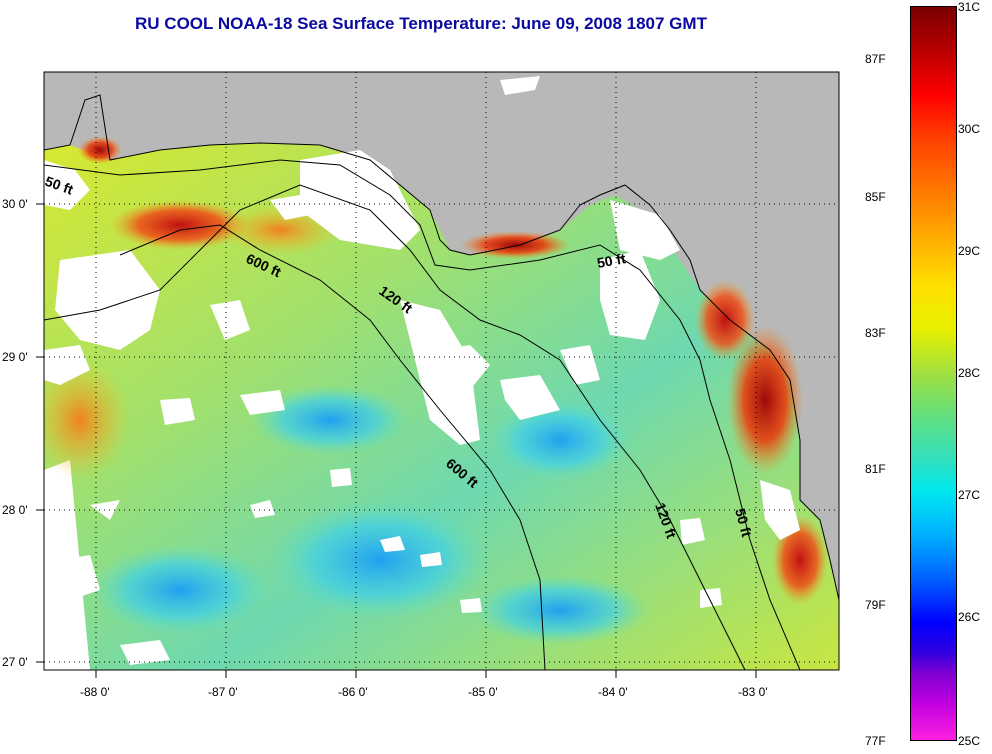 The image size is (992, 754). What do you see at coordinates (875, 741) in the screenshot?
I see `fahrenheit-label: 77F` at bounding box center [875, 741].